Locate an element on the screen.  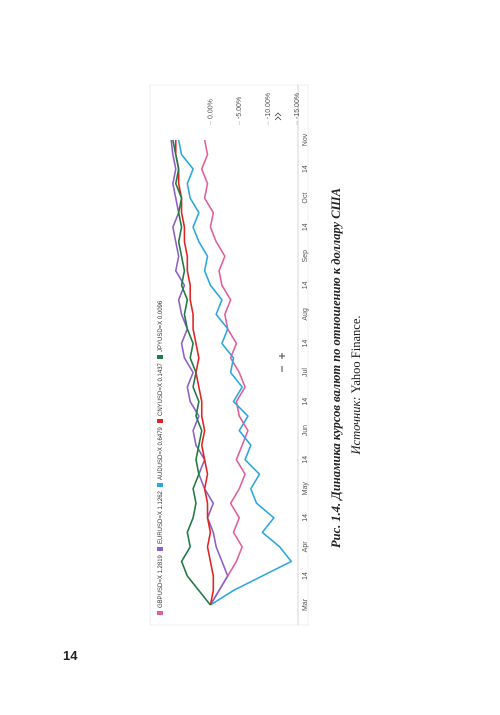
y-tick-label: -15.00% is located at coordinates (297, 106).